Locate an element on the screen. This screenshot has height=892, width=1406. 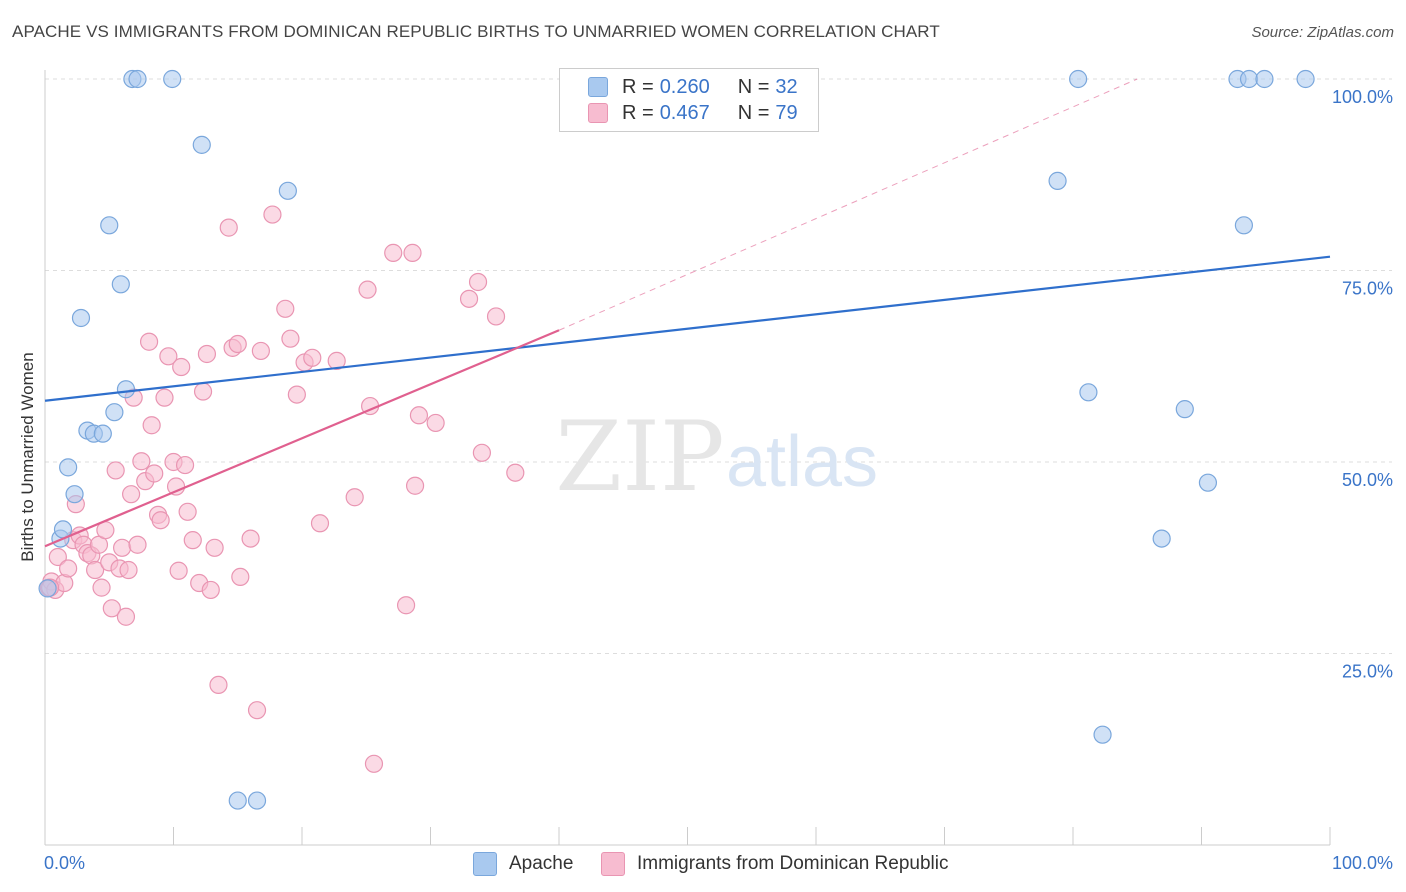
legend-item-apache: Apache is located at coordinates (523, 864).